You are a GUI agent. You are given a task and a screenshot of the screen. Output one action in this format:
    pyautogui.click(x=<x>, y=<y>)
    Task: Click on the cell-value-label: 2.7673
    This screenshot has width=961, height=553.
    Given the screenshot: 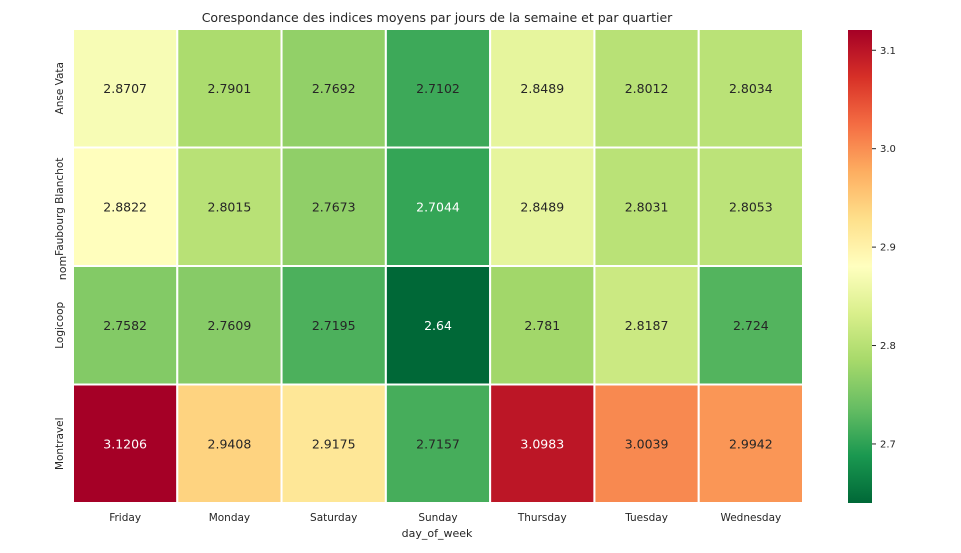 What is the action you would take?
    pyautogui.click(x=334, y=206)
    